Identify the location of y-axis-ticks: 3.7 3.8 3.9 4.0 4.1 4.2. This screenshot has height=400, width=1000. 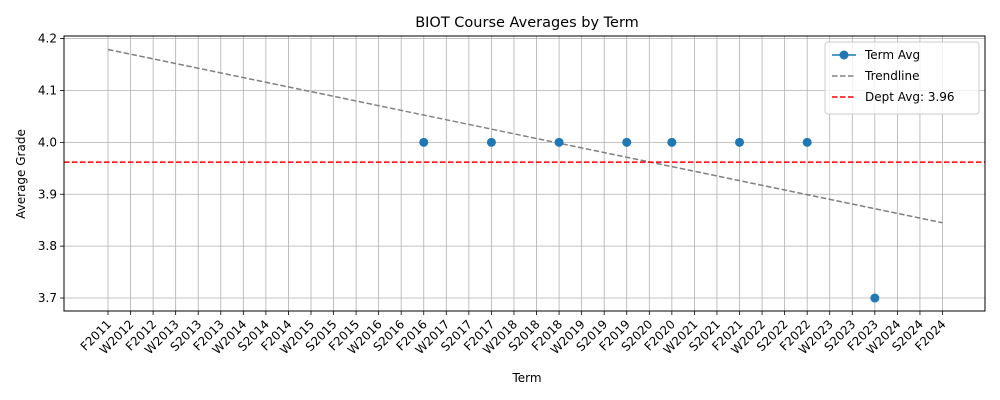
(51, 168).